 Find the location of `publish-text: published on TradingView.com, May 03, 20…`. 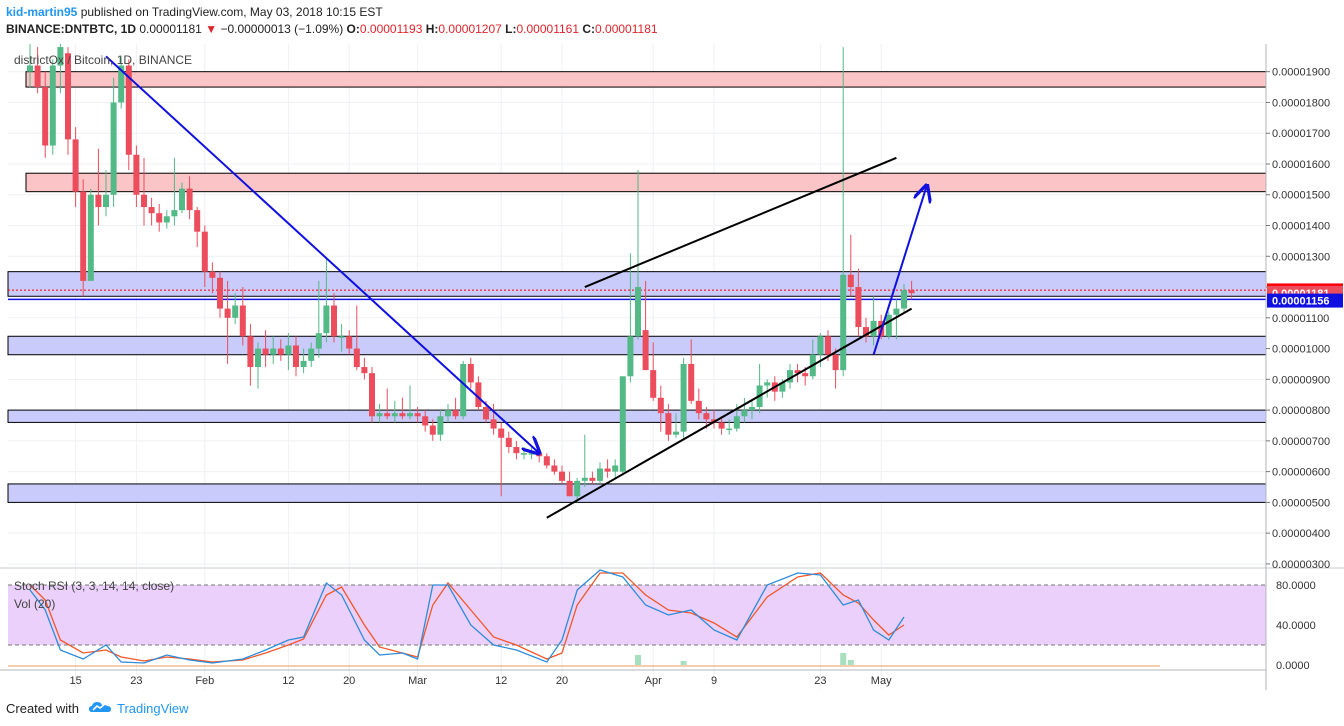

publish-text: published on TradingView.com, May 03, 20… is located at coordinates (230, 12).